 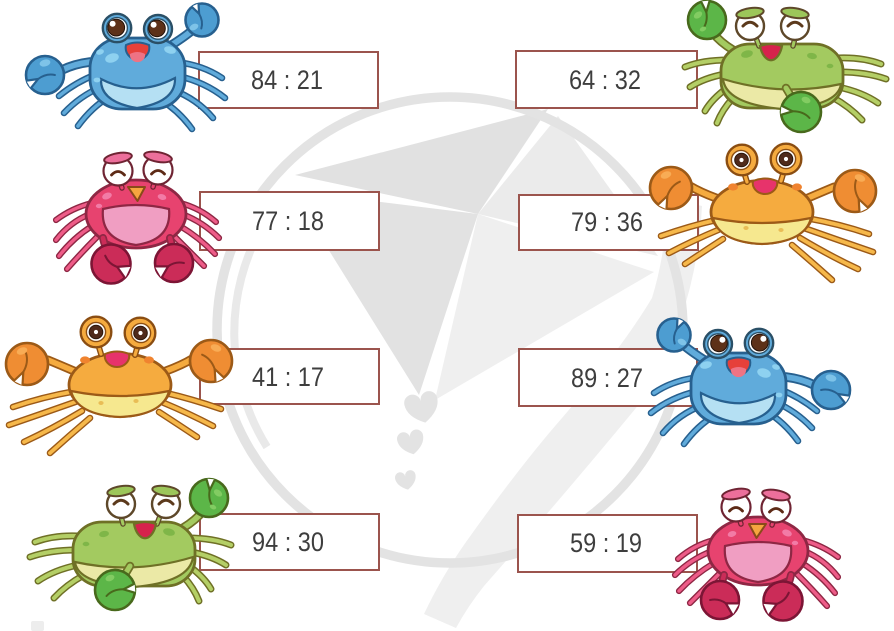 I want to click on svg-text: 79 : 36, so click(x=607, y=222).